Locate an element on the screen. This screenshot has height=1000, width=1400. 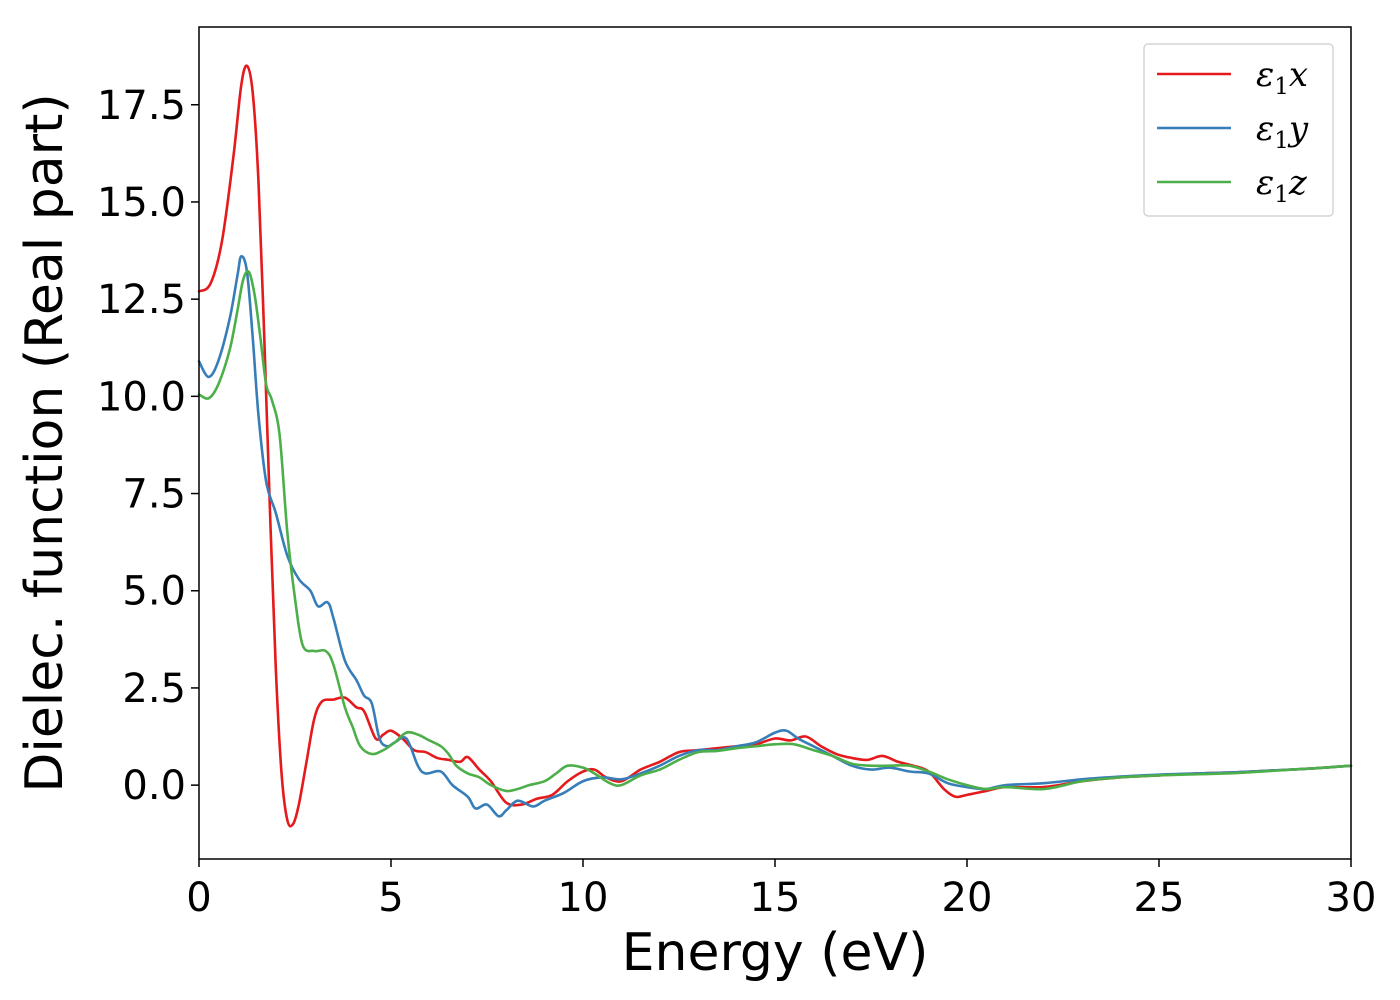
y-tick-label: 17.5 is located at coordinates (141, 106).